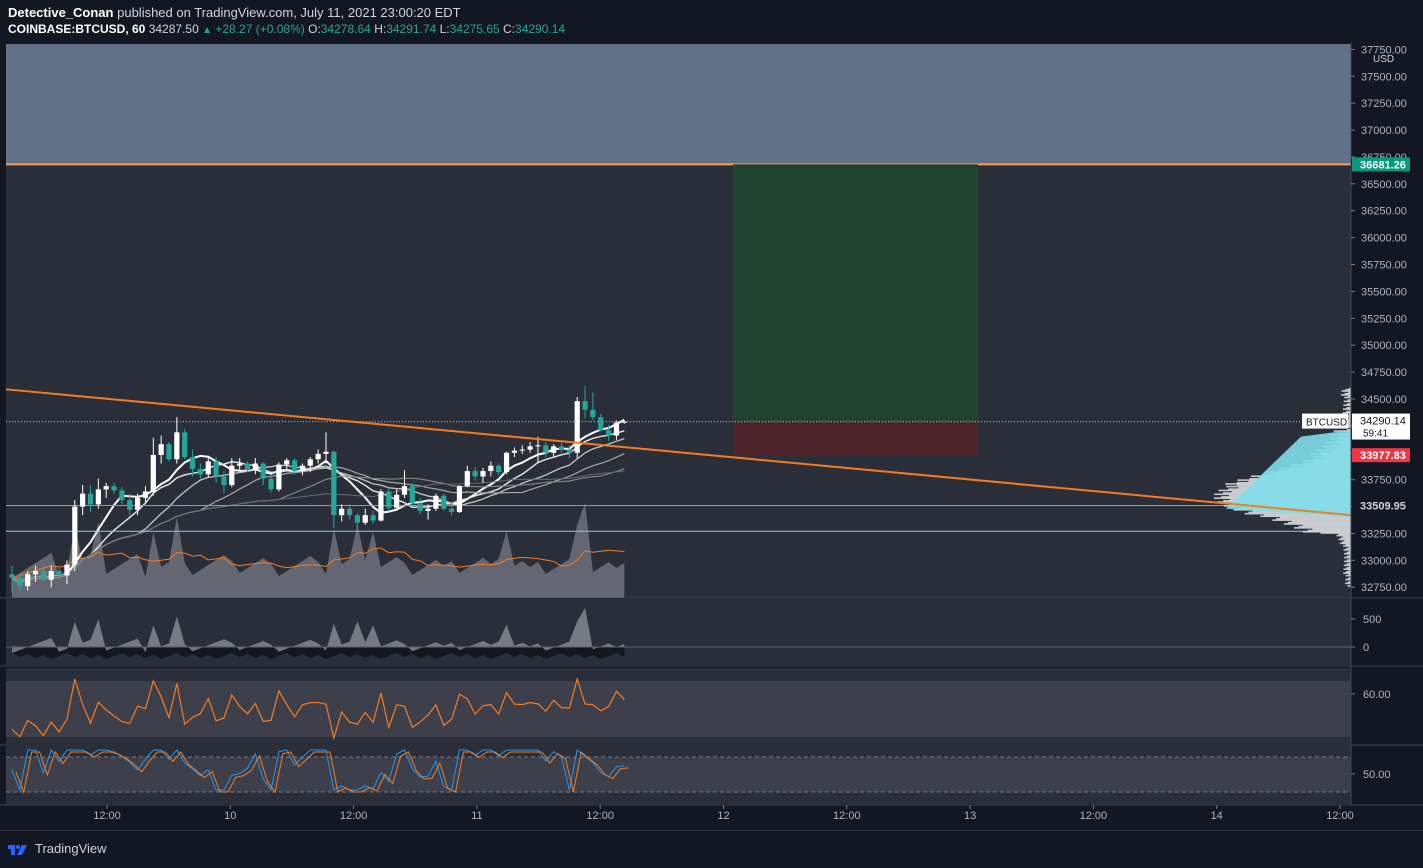 The height and width of the screenshot is (868, 1423). I want to click on target-zone, so click(855, 293).